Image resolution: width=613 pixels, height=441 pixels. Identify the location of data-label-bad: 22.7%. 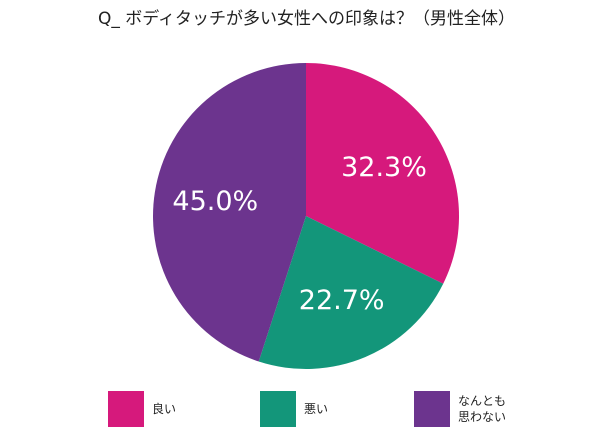
(342, 300).